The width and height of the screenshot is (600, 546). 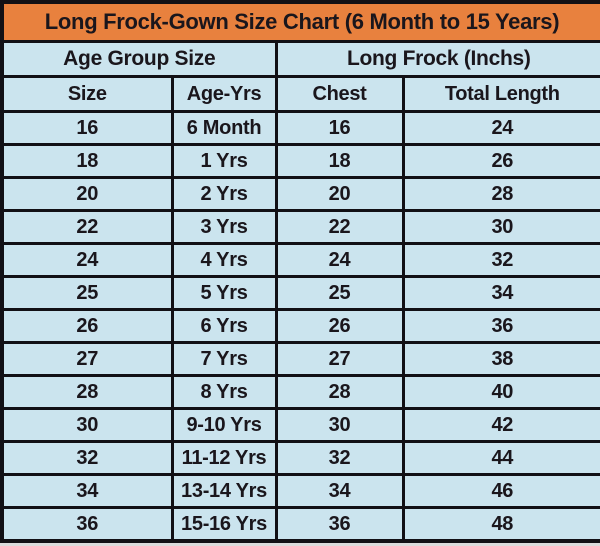 What do you see at coordinates (339, 94) in the screenshot?
I see `column-header-chest: Chest` at bounding box center [339, 94].